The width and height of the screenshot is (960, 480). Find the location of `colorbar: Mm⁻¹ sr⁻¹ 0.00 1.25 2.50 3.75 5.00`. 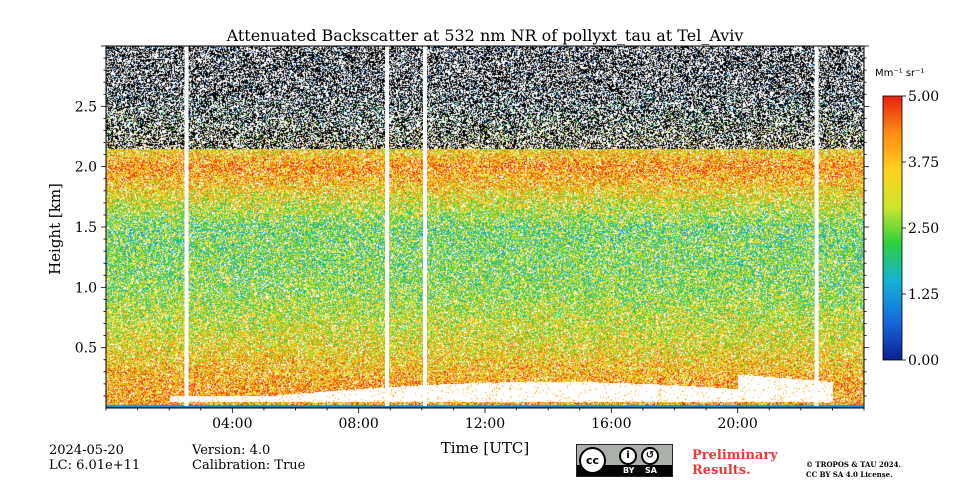

colorbar: Mm⁻¹ sr⁻¹ 0.00 1.25 2.50 3.75 5.00 is located at coordinates (907, 218).